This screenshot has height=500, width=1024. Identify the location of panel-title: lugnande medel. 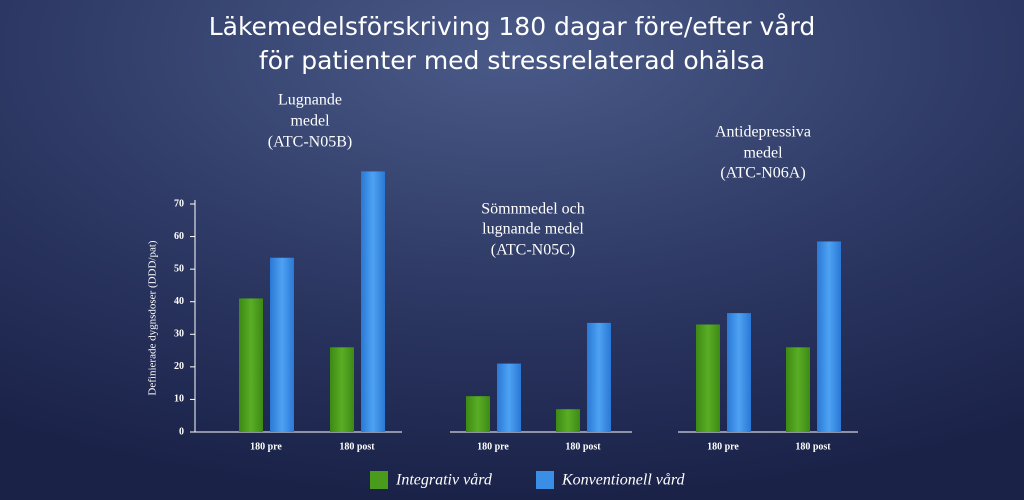
(533, 229).